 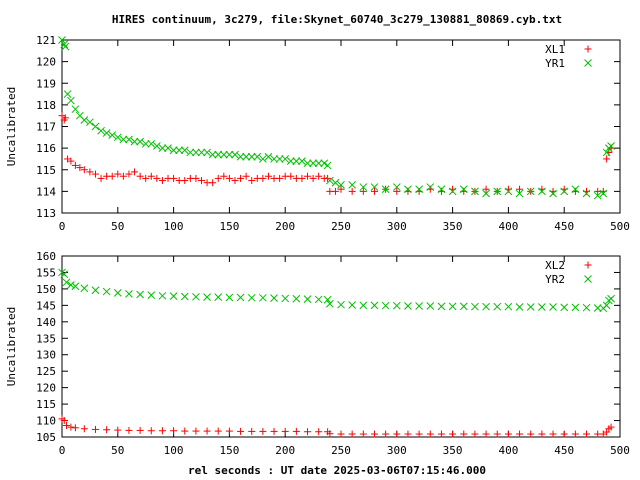 I want to click on legend-label: YR1, so click(x=555, y=63).